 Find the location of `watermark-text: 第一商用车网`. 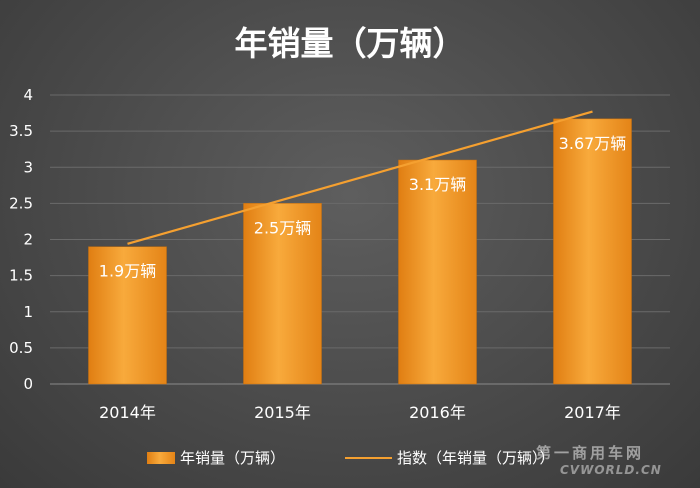

watermark-text: 第一商用车网 is located at coordinates (590, 453).